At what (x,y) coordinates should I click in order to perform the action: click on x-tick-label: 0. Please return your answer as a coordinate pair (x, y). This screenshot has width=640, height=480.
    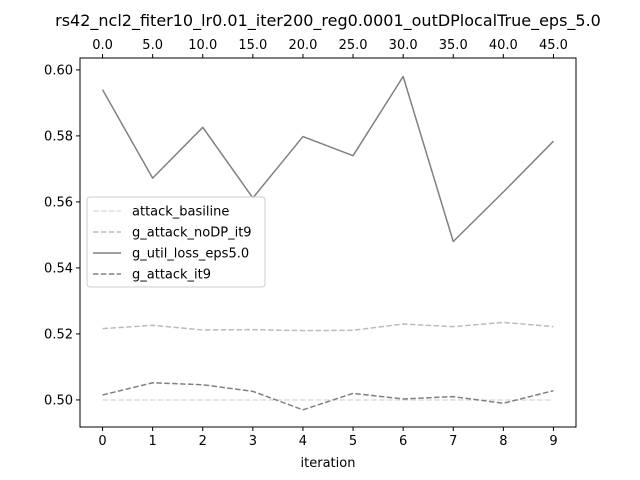
    Looking at the image, I should click on (102, 441).